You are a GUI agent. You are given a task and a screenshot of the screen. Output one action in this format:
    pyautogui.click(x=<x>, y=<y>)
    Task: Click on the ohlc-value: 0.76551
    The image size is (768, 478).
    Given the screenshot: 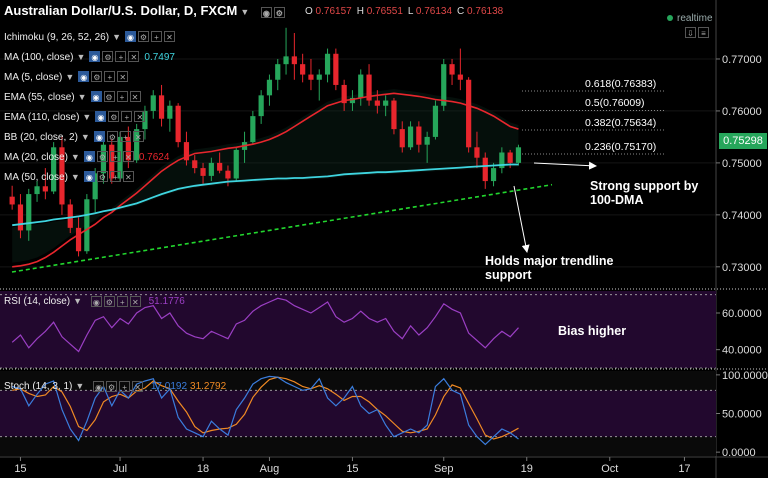 What is the action you would take?
    pyautogui.click(x=383, y=11)
    